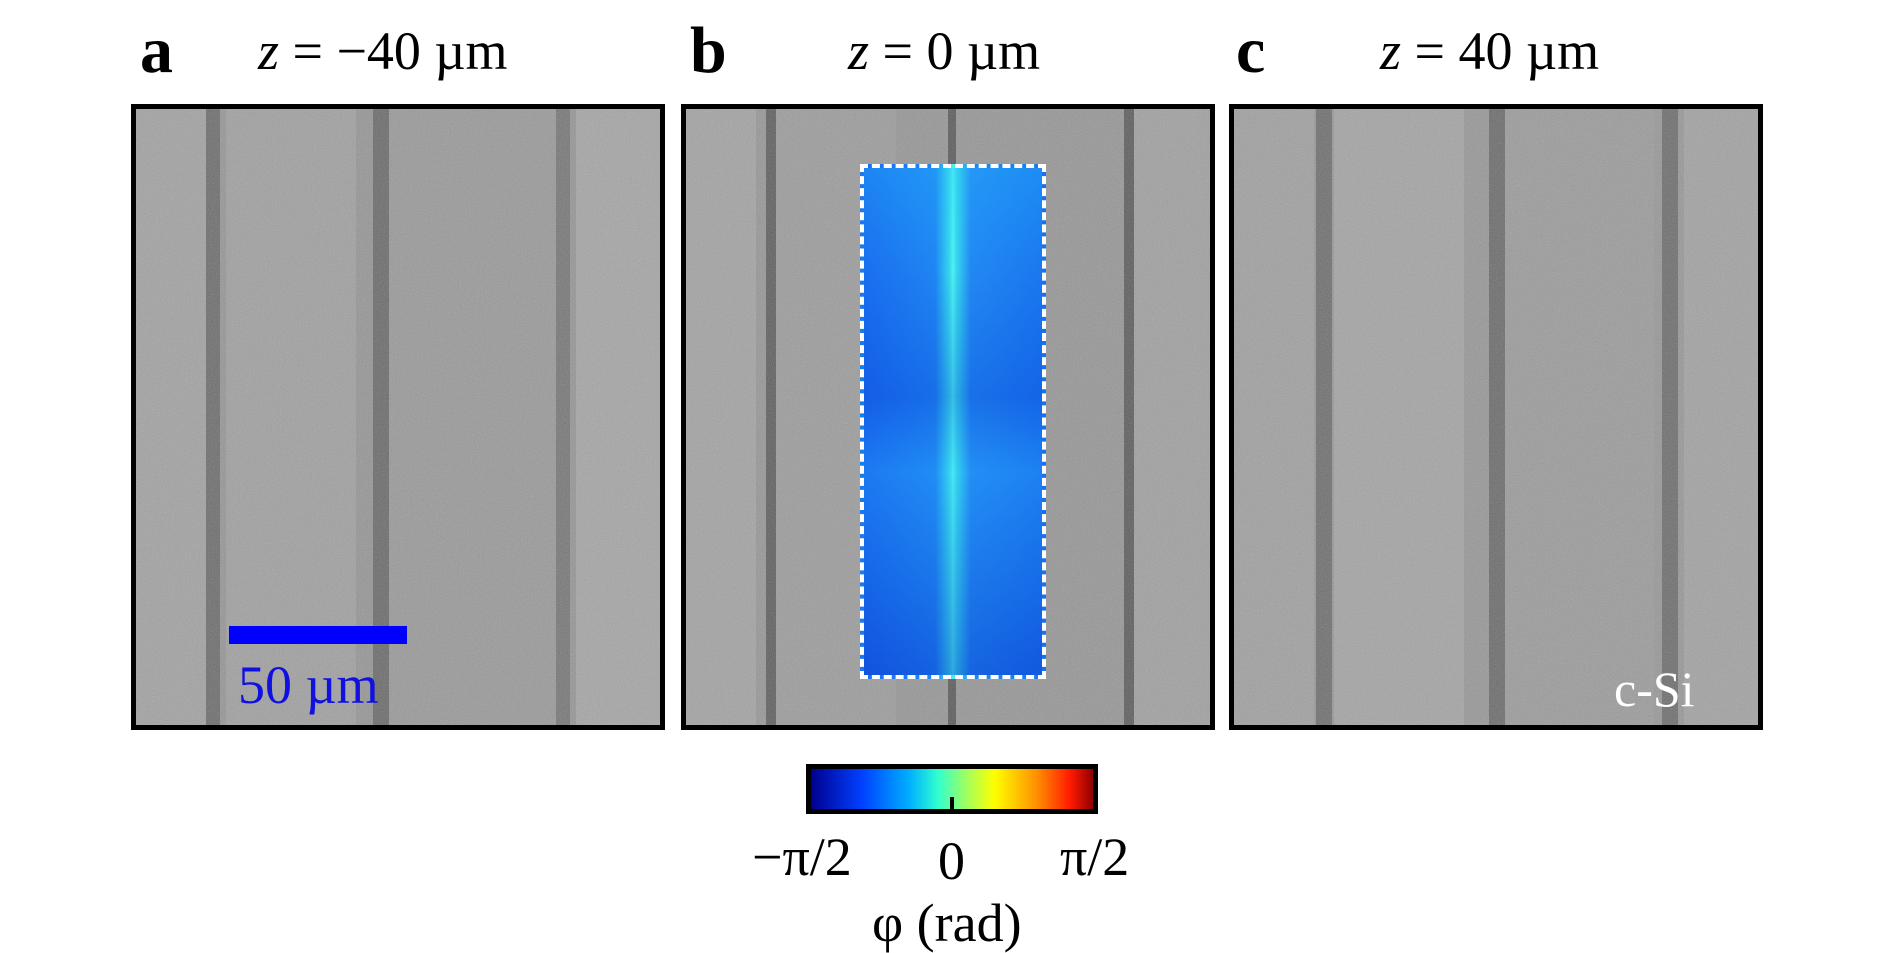 The image size is (1890, 953). I want to click on colorbar-zero-tick, so click(952, 803).